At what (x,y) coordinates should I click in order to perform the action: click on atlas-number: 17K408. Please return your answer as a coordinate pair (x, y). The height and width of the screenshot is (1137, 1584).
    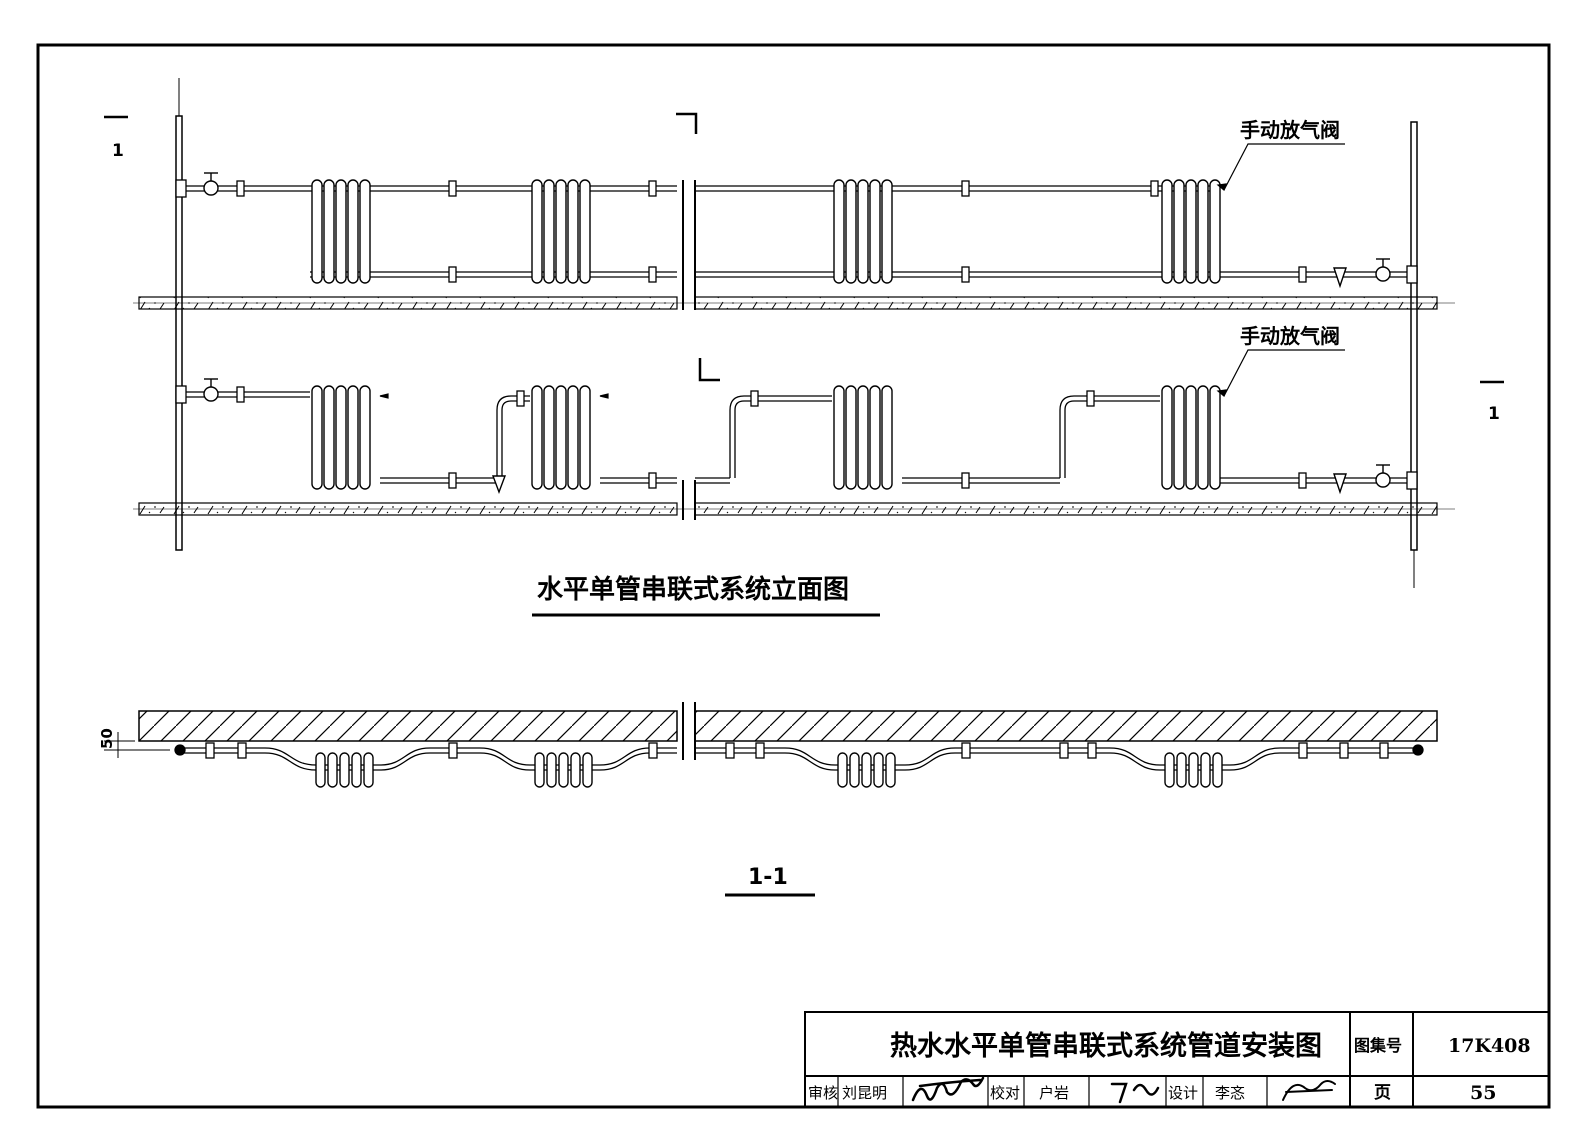
    Looking at the image, I should click on (1489, 1046).